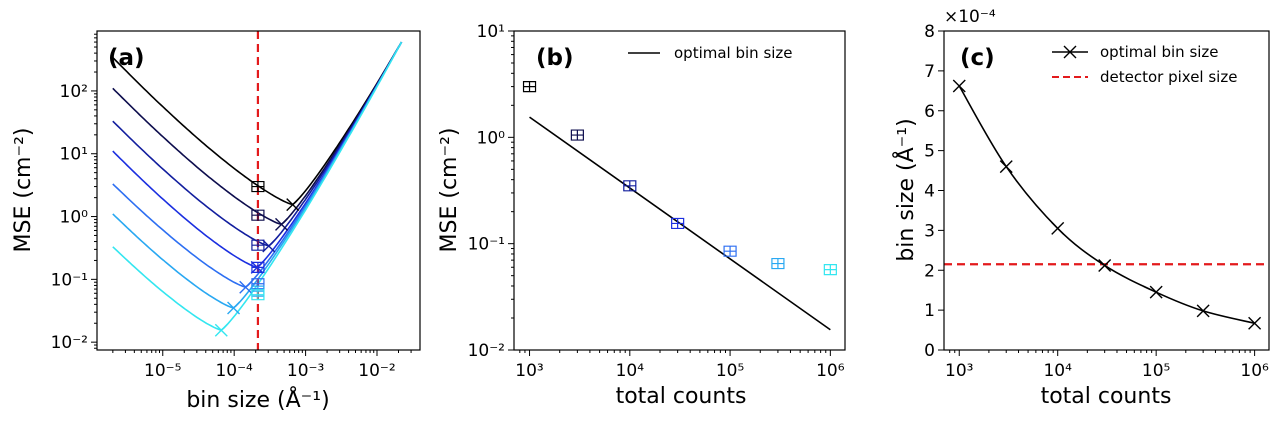 Image resolution: width=1280 pixels, height=421 pixels. Describe the element at coordinates (234, 371) in the screenshot. I see `panel-a-xtick-label-1: 10⁻⁴` at that location.